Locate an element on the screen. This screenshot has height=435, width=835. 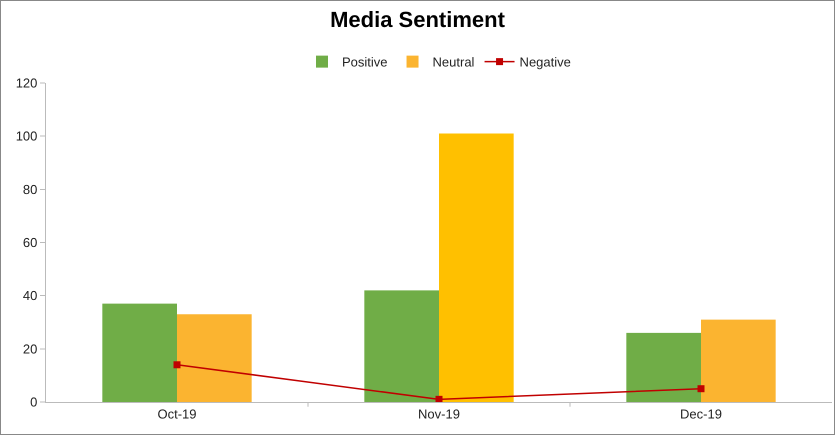
y-tick-label: 120 is located at coordinates (27, 83).